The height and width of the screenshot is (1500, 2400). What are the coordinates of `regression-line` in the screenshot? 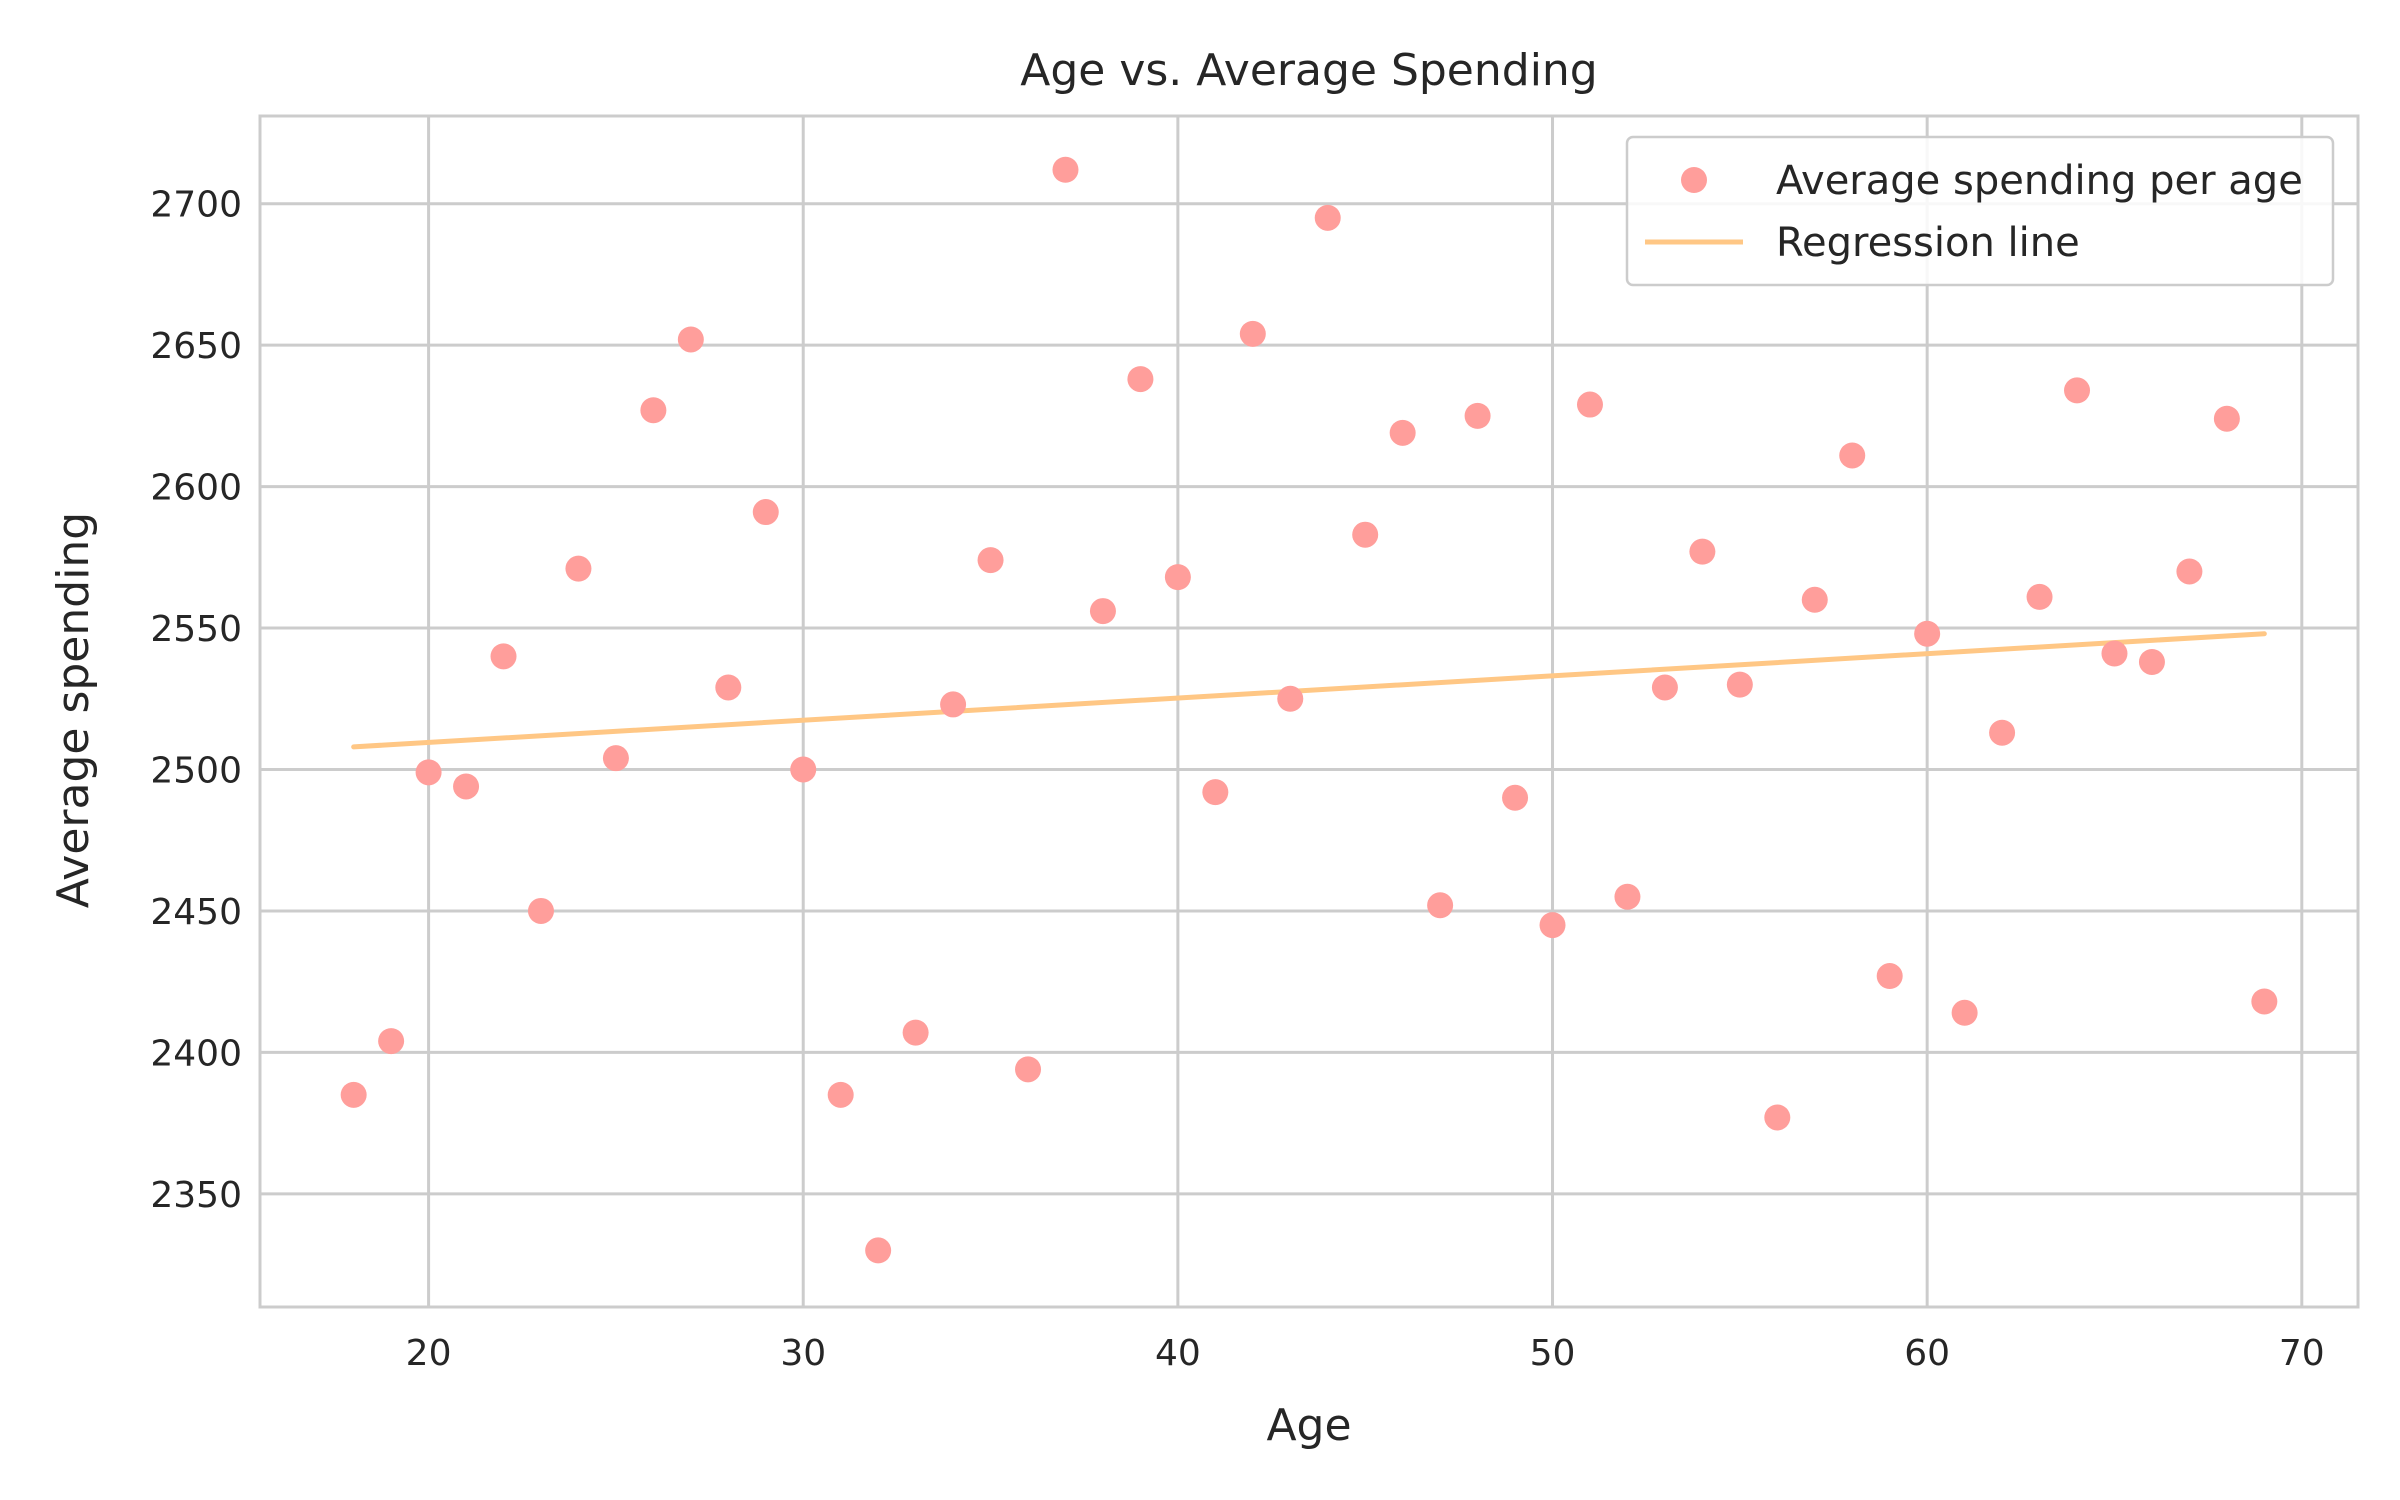 It's located at (1309, 690).